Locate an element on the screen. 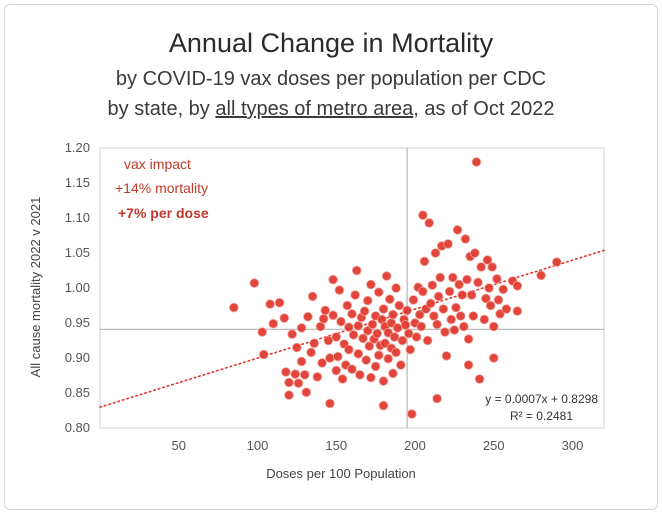  y-tick-label: 1.20 is located at coordinates (77, 147).